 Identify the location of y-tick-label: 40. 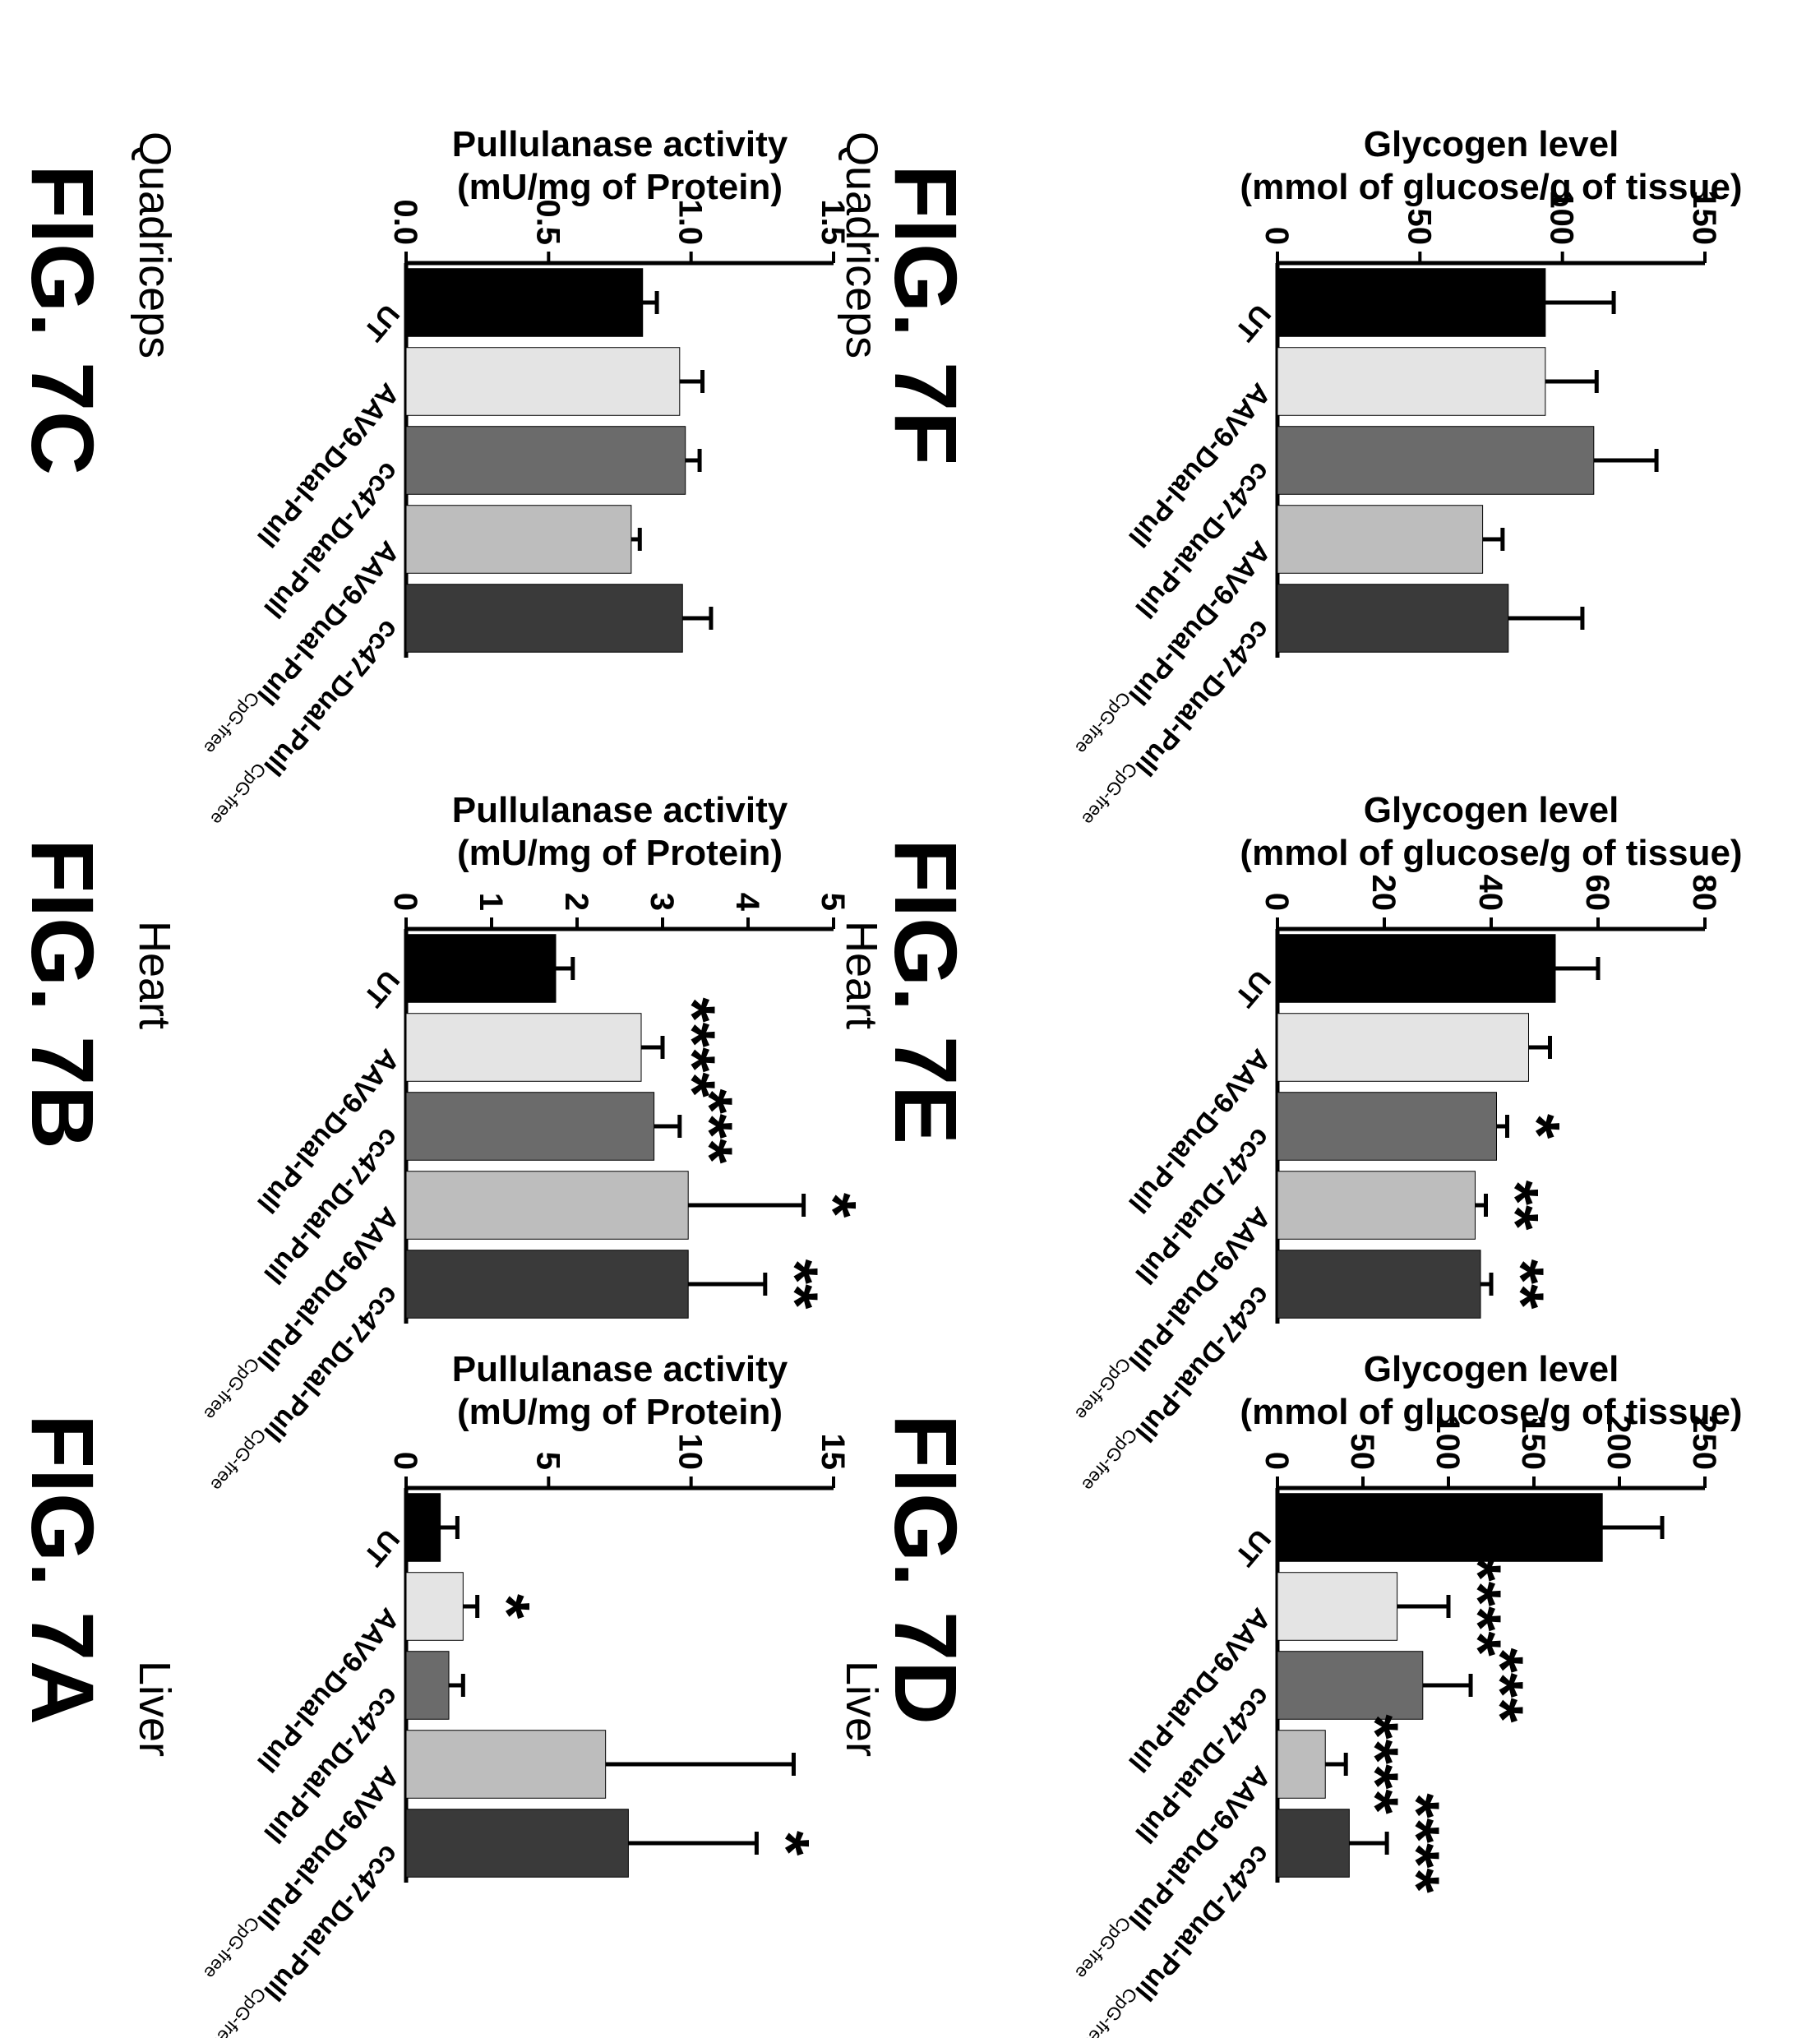
(1490, 893).